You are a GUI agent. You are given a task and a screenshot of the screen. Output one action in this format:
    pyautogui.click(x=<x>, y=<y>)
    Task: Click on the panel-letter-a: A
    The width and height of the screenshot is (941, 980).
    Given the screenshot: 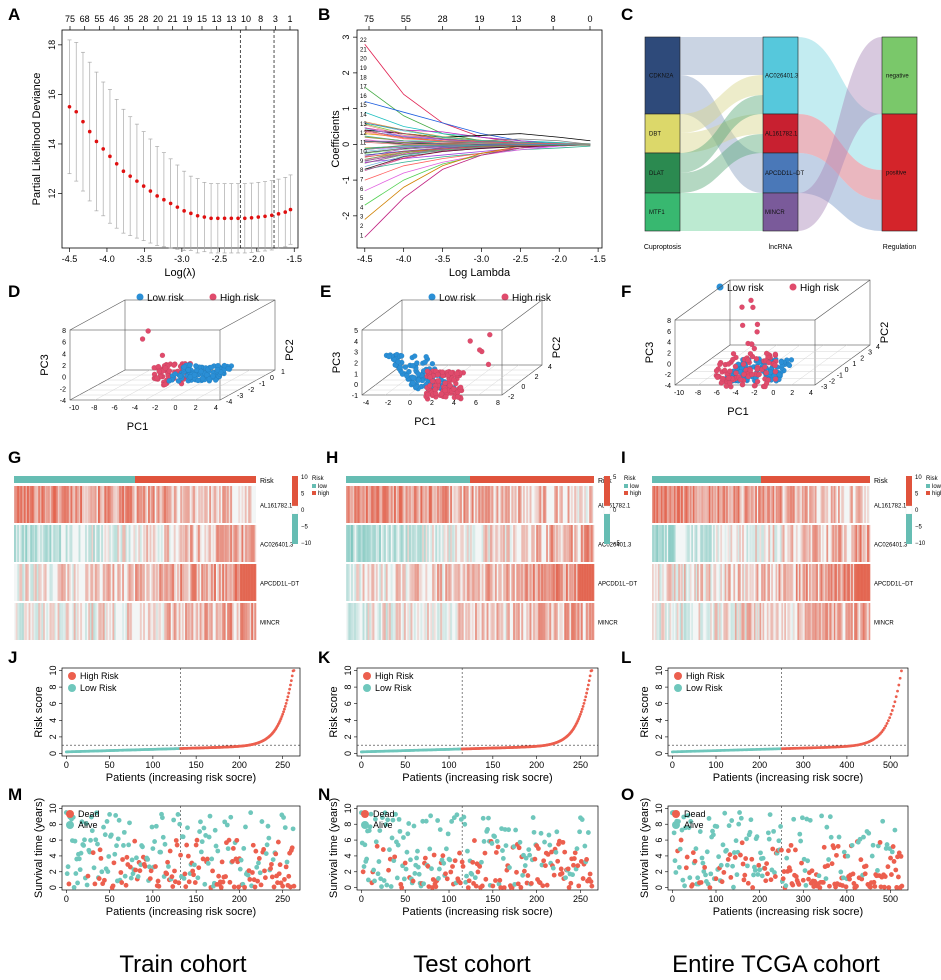 What is the action you would take?
    pyautogui.click(x=14, y=14)
    